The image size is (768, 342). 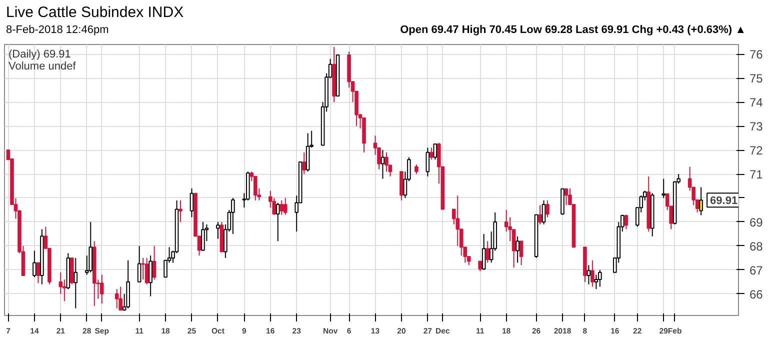 I want to click on annotation: (Daily) 69.91, so click(x=39, y=54).